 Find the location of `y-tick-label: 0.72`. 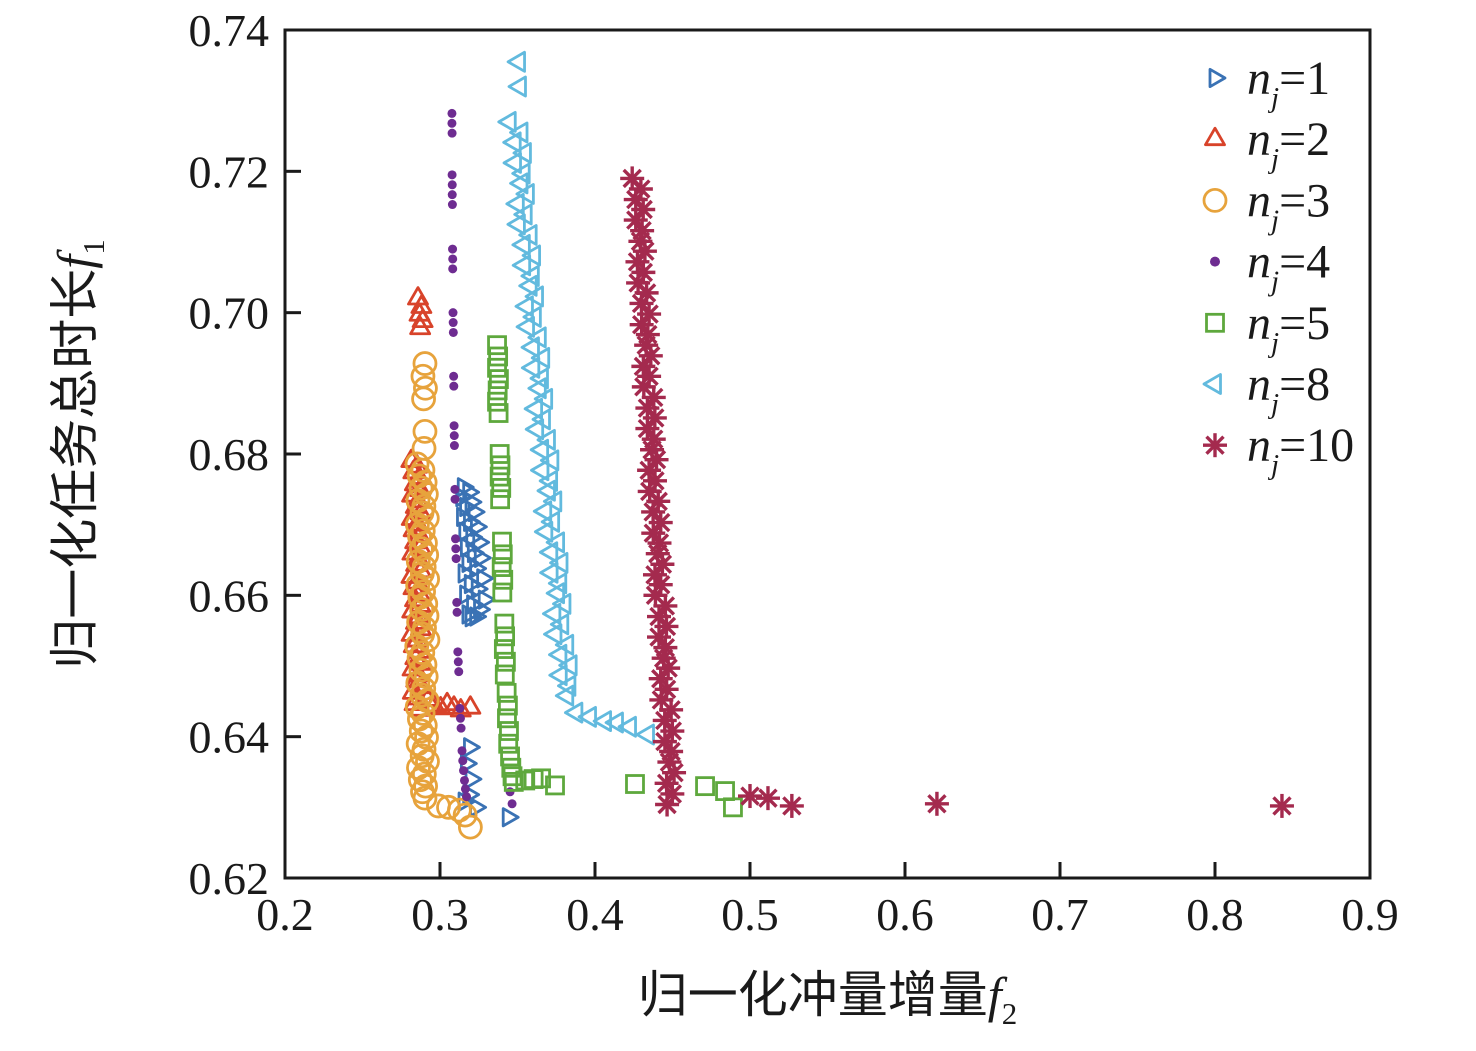

y-tick-label: 0.72 is located at coordinates (229, 171).